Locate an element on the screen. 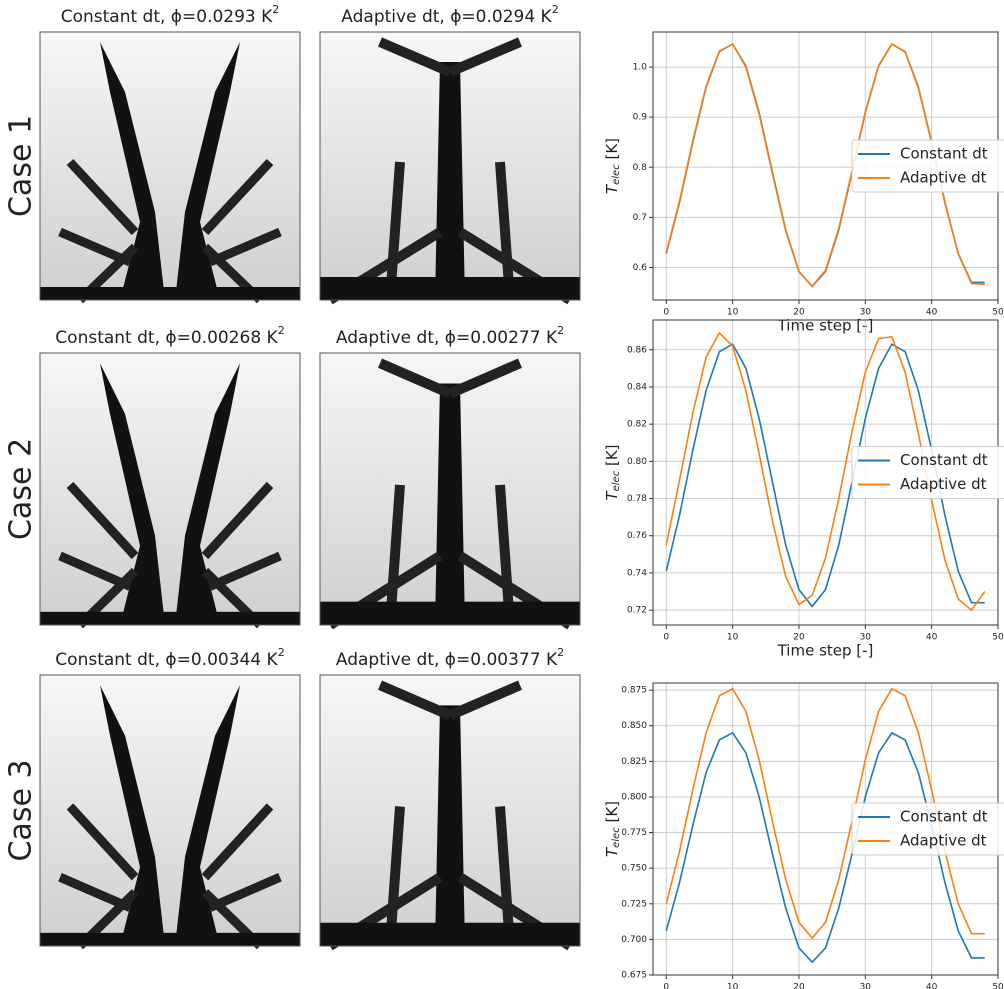 The image size is (1004, 989). y-tick-label: 0.825 is located at coordinates (634, 762).